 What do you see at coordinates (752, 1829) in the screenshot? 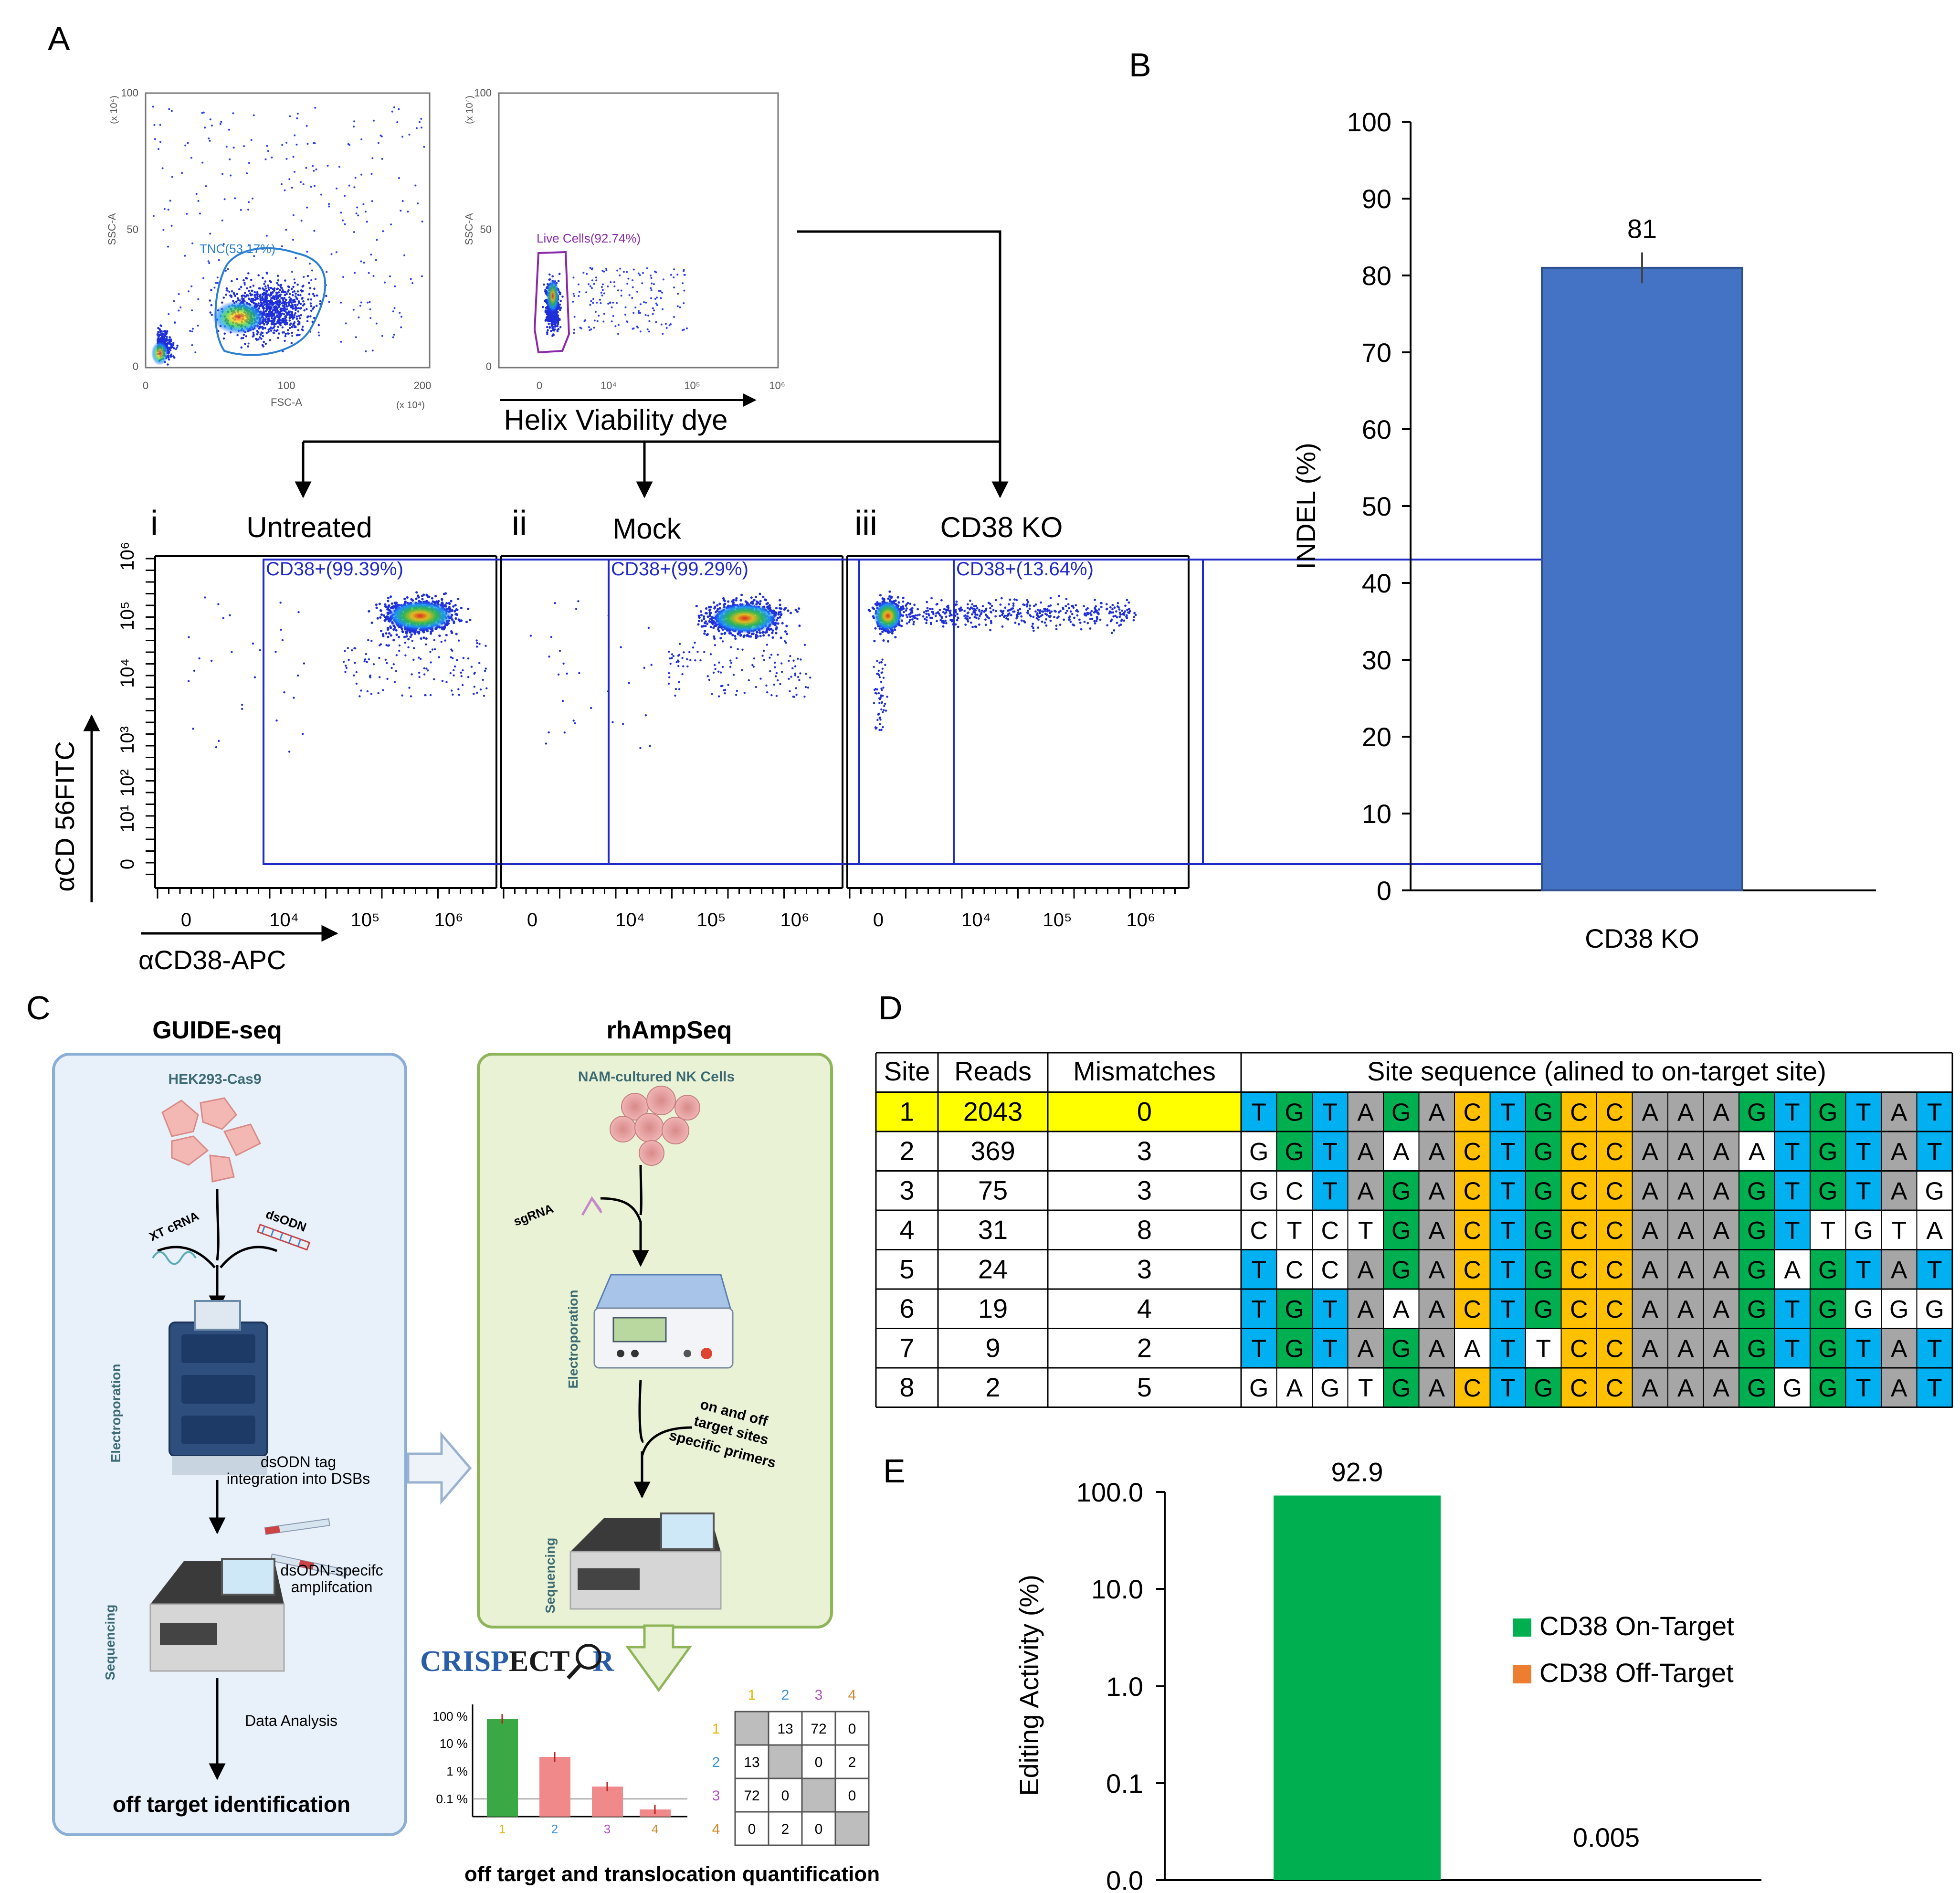
I see `matrix-value: 0` at bounding box center [752, 1829].